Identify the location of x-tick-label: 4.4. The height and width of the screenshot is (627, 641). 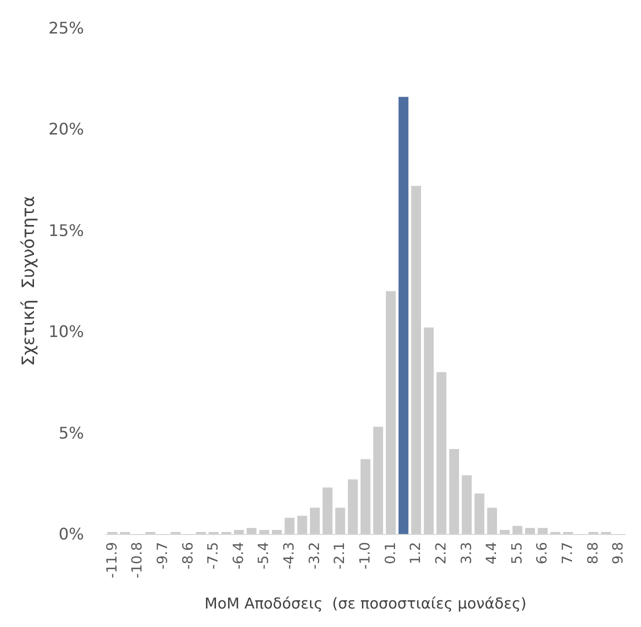
(492, 553).